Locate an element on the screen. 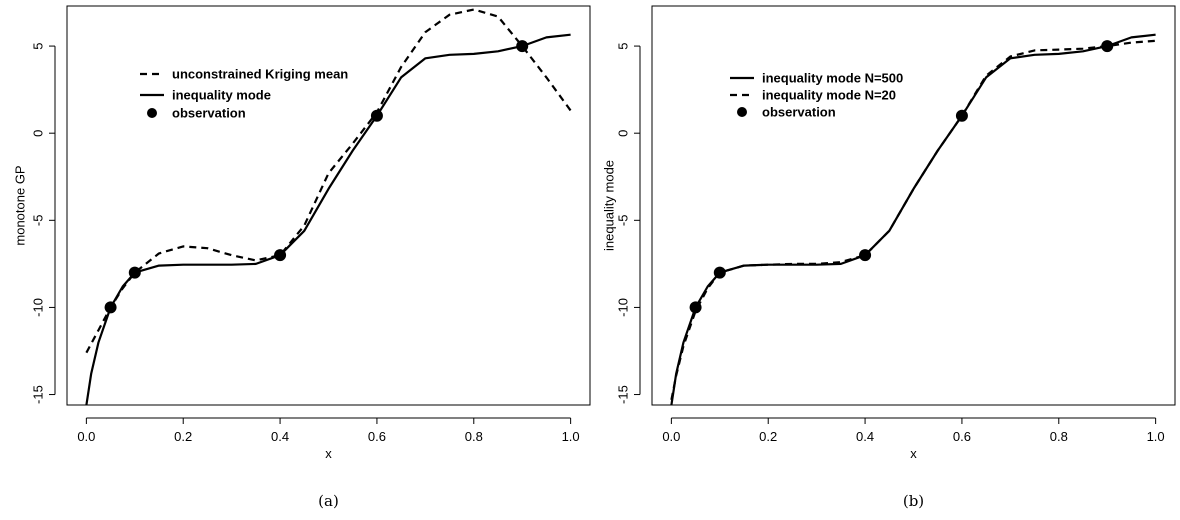 The image size is (1180, 520). panel-caption: (a) is located at coordinates (328, 501).